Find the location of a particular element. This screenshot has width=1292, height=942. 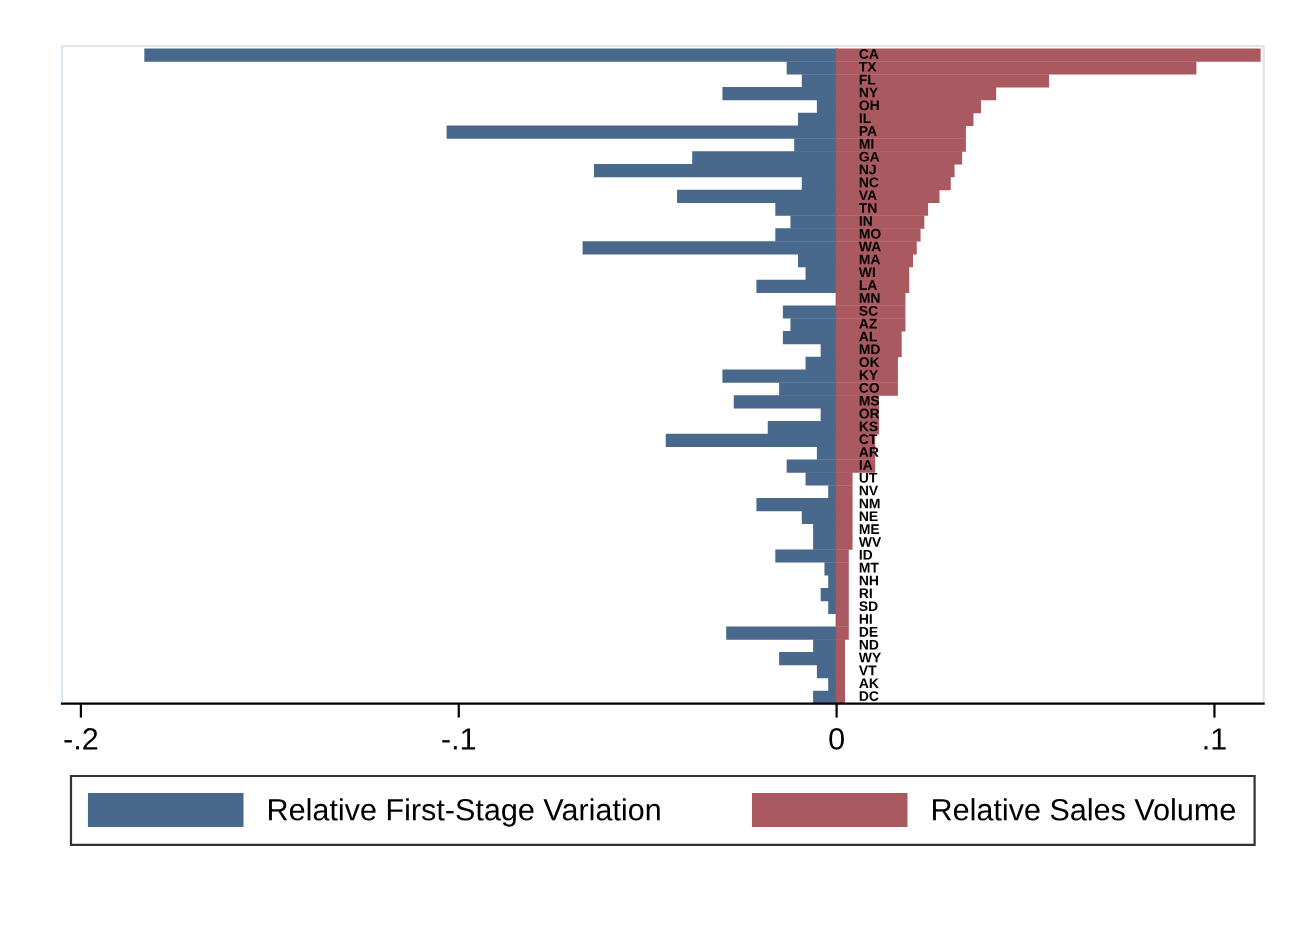

x-tick-label: .1 is located at coordinates (1215, 739).